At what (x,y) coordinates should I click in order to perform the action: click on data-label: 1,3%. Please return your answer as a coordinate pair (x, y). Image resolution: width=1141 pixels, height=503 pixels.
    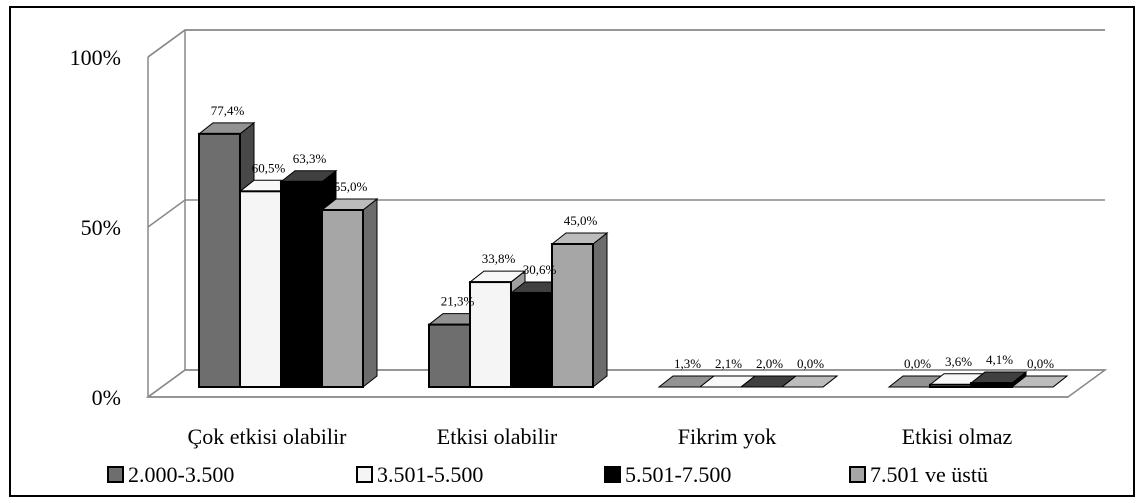
    Looking at the image, I should click on (687, 363).